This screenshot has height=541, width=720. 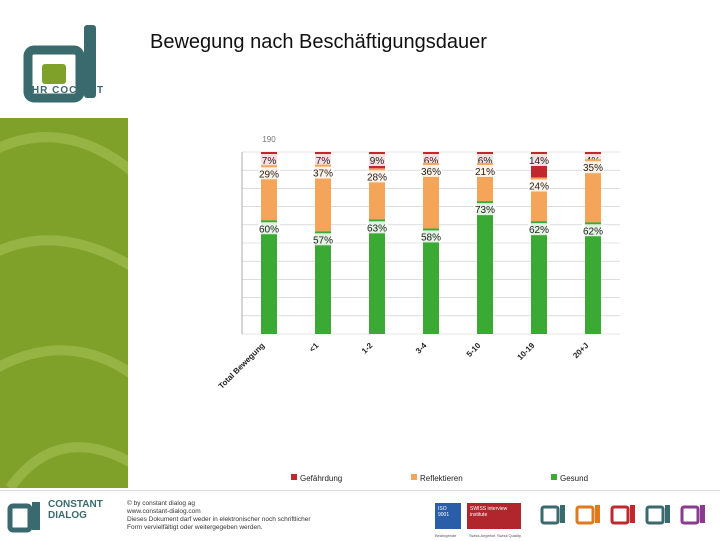 I want to click on data-label: 36%, so click(x=431, y=172).